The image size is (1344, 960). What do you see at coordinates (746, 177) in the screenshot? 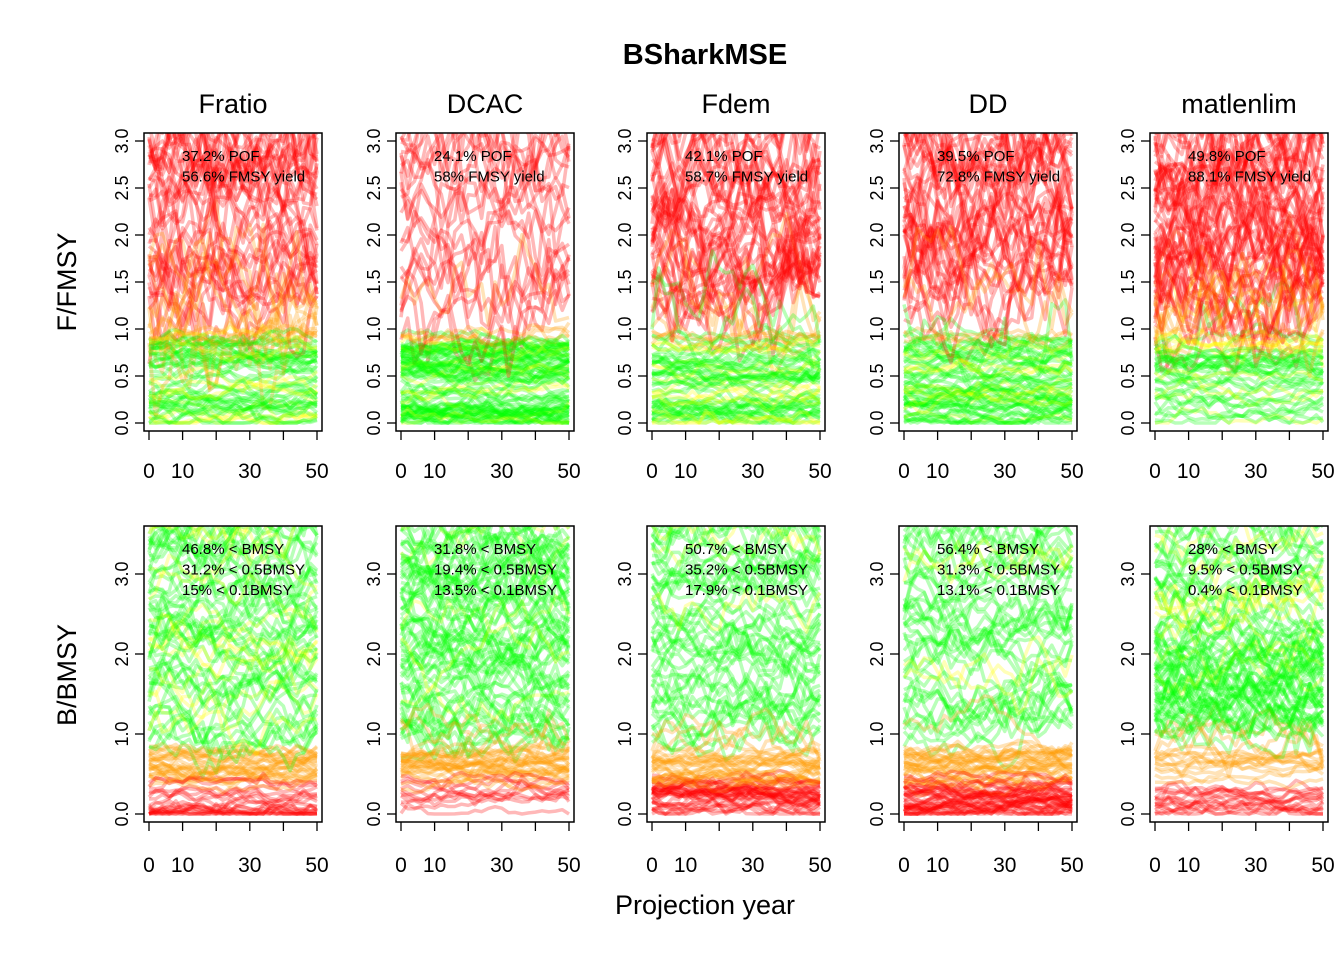
I see `panel-annotation: 58.7% FMSY yield` at bounding box center [746, 177].